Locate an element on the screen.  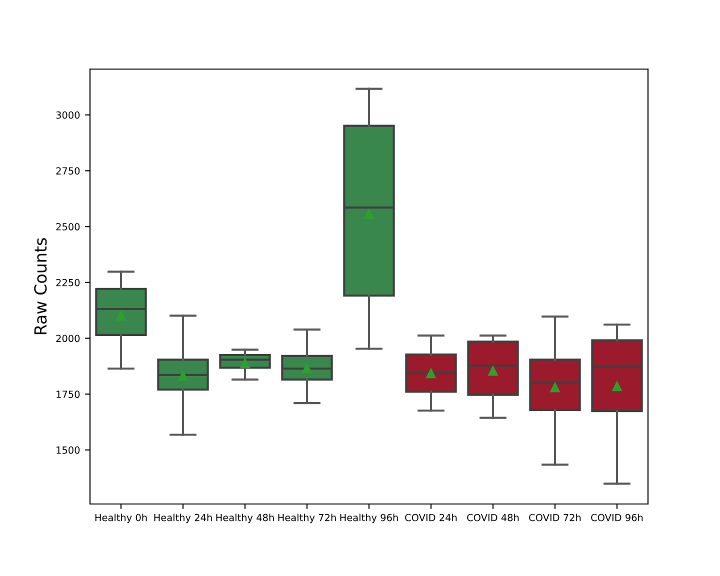
x-tick-label: Healthy 72h is located at coordinates (307, 519).